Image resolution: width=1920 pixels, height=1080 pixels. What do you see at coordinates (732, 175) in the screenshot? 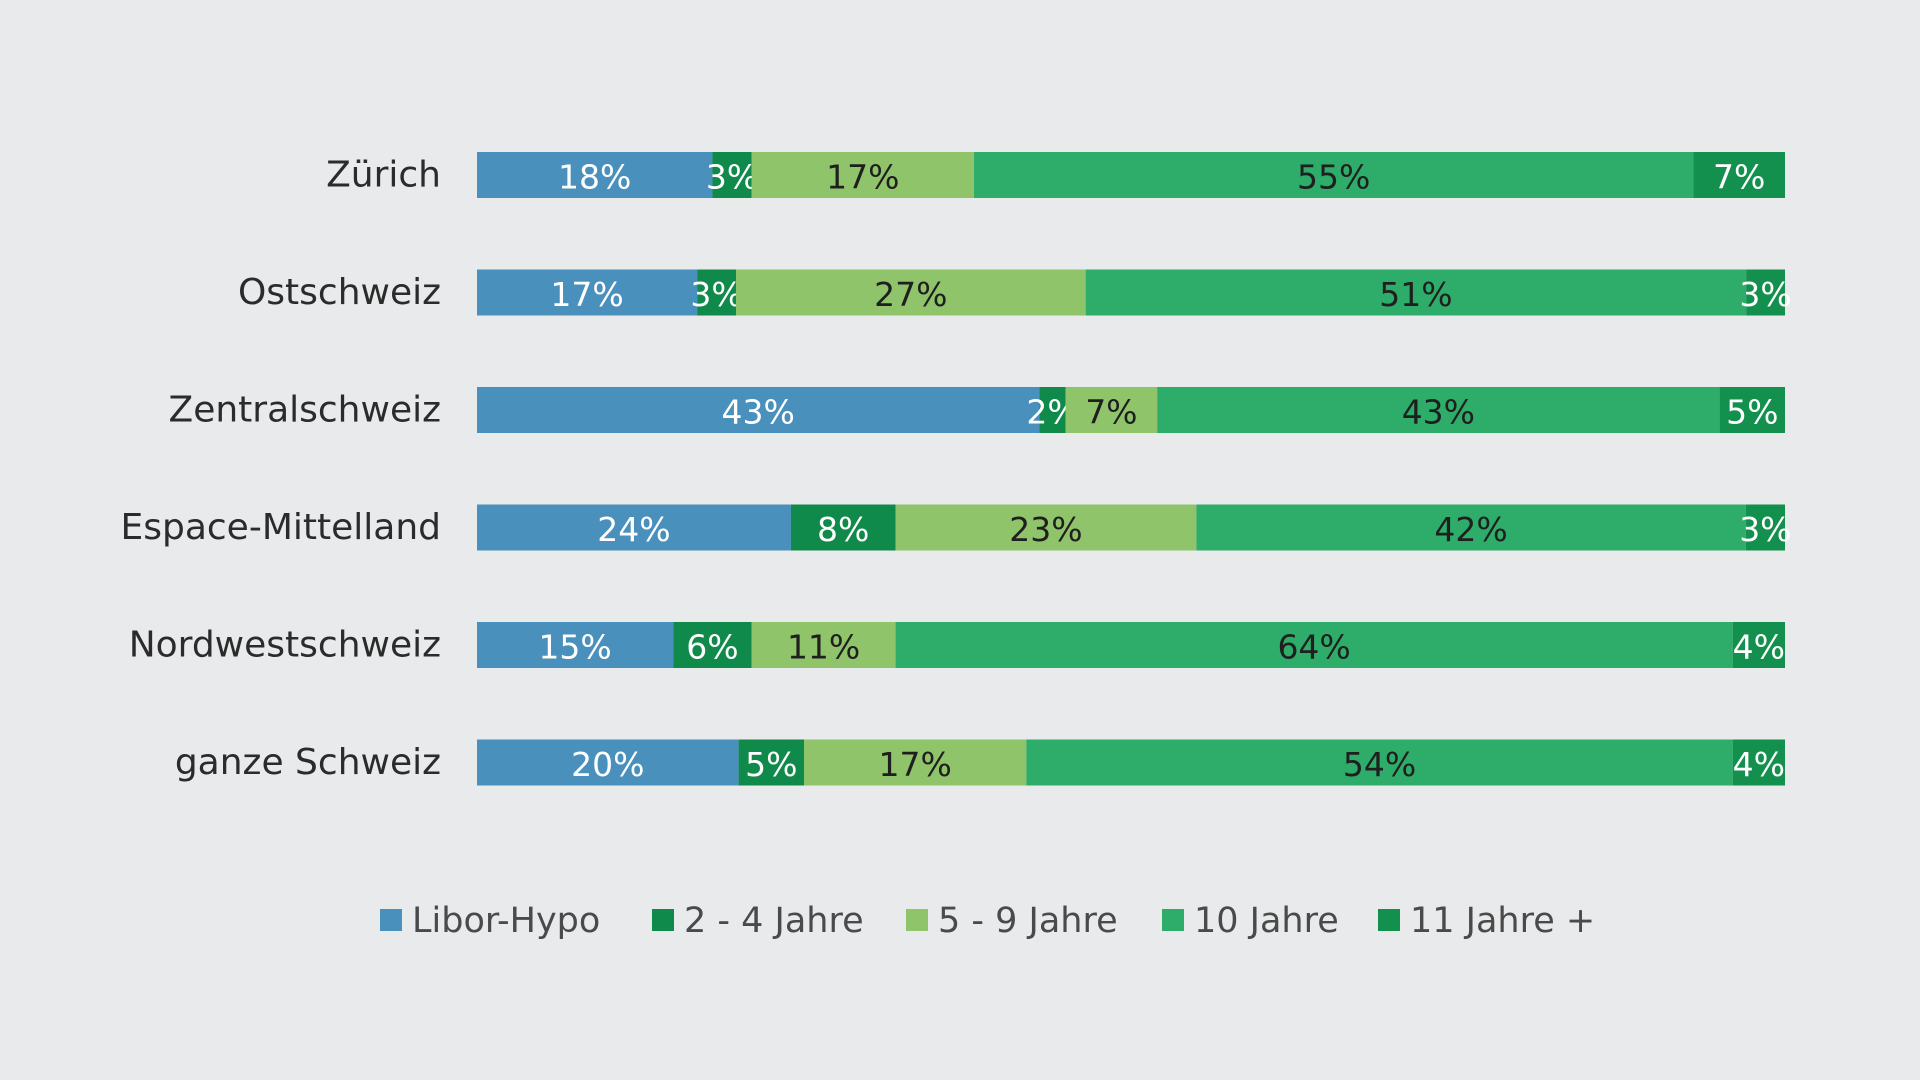
I see `bar-zurich-2-4-jahre` at bounding box center [732, 175].